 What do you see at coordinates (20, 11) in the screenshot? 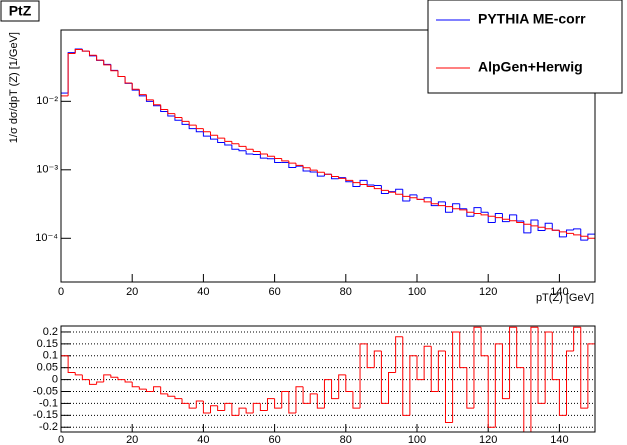
I see `chart-title: PtZ` at bounding box center [20, 11].